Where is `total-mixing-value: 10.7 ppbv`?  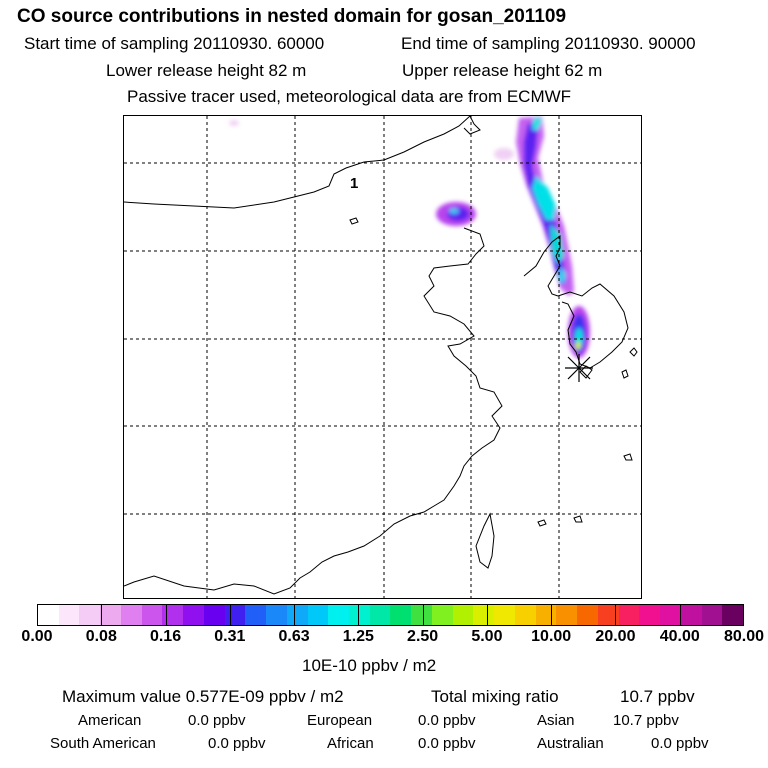 total-mixing-value: 10.7 ppbv is located at coordinates (657, 696).